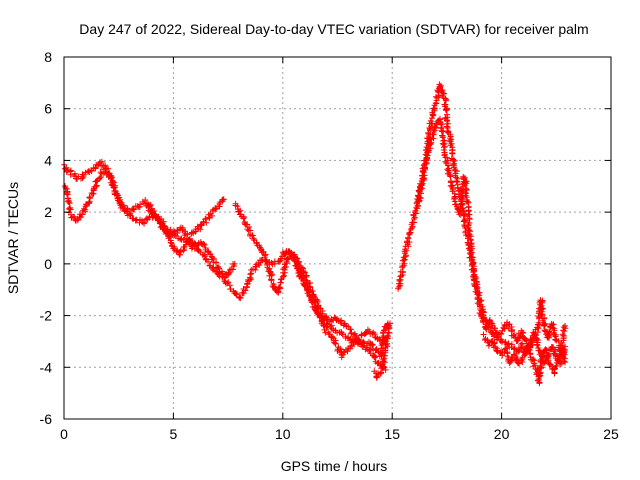 The width and height of the screenshot is (640, 480). Describe the element at coordinates (283, 434) in the screenshot. I see `x-tick-label: 10` at that location.